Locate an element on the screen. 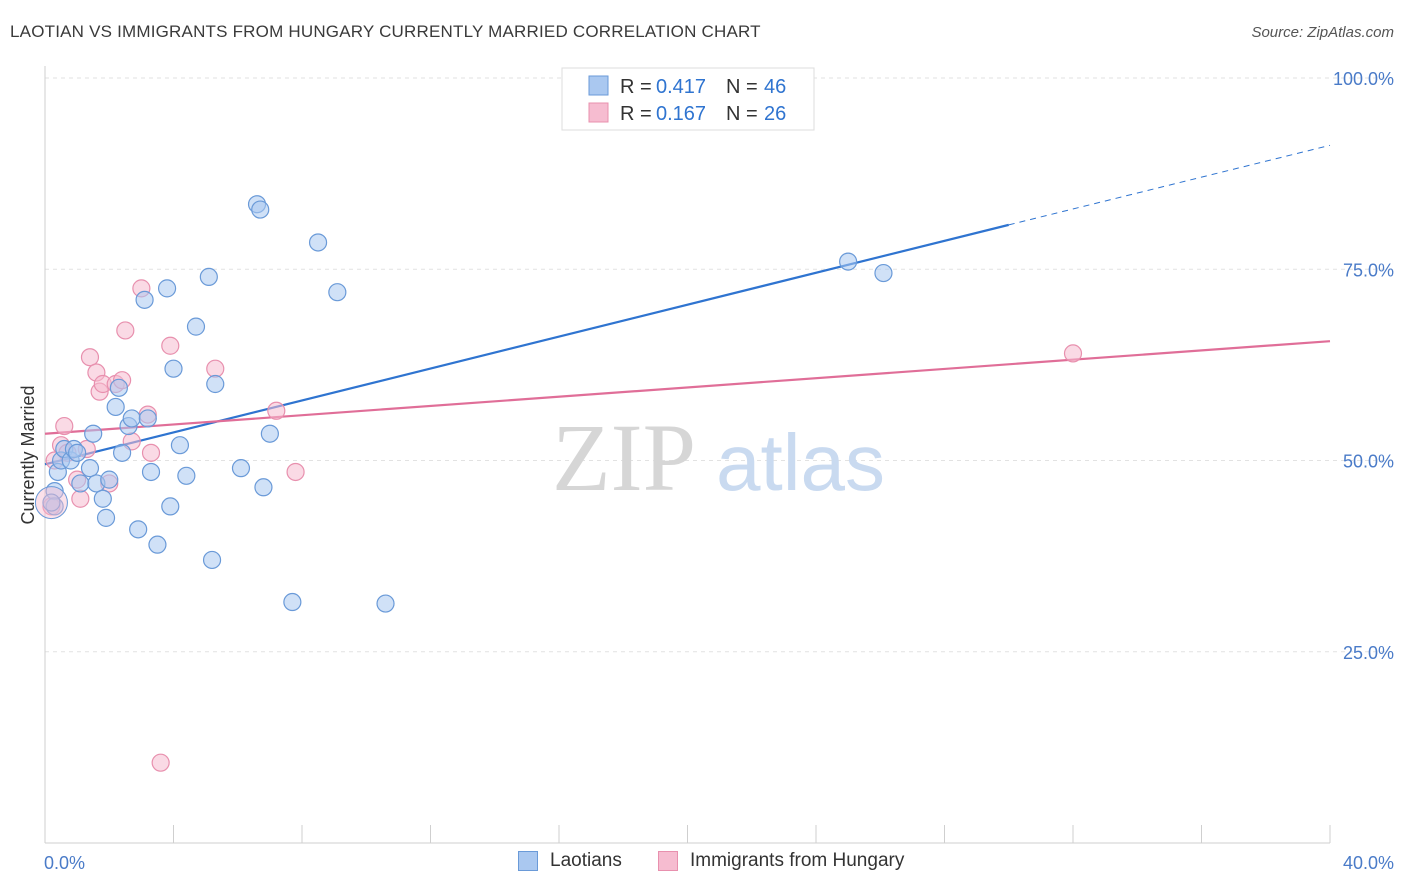 The image size is (1406, 892). y-tick-label-0: 25.0% is located at coordinates (1368, 653).